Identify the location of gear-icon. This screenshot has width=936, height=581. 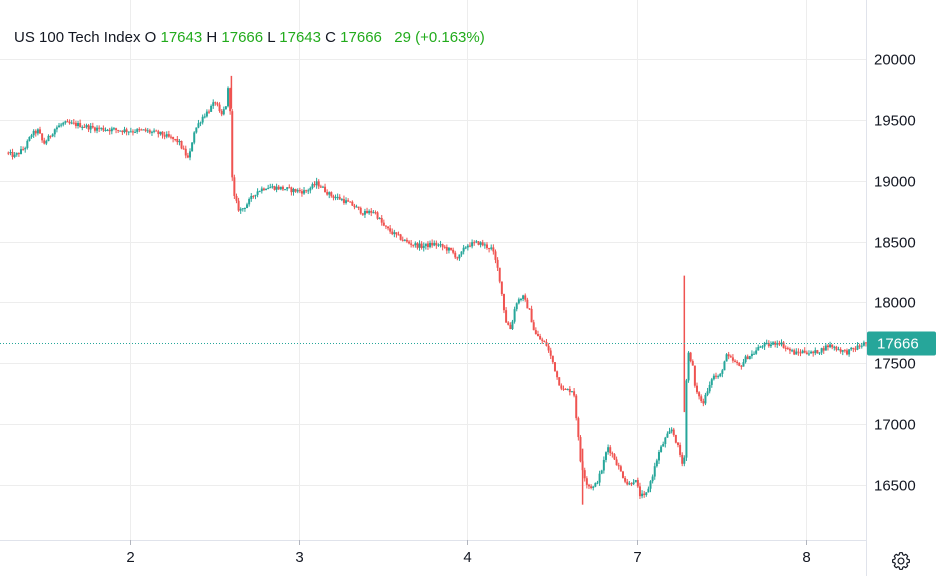
(901, 561).